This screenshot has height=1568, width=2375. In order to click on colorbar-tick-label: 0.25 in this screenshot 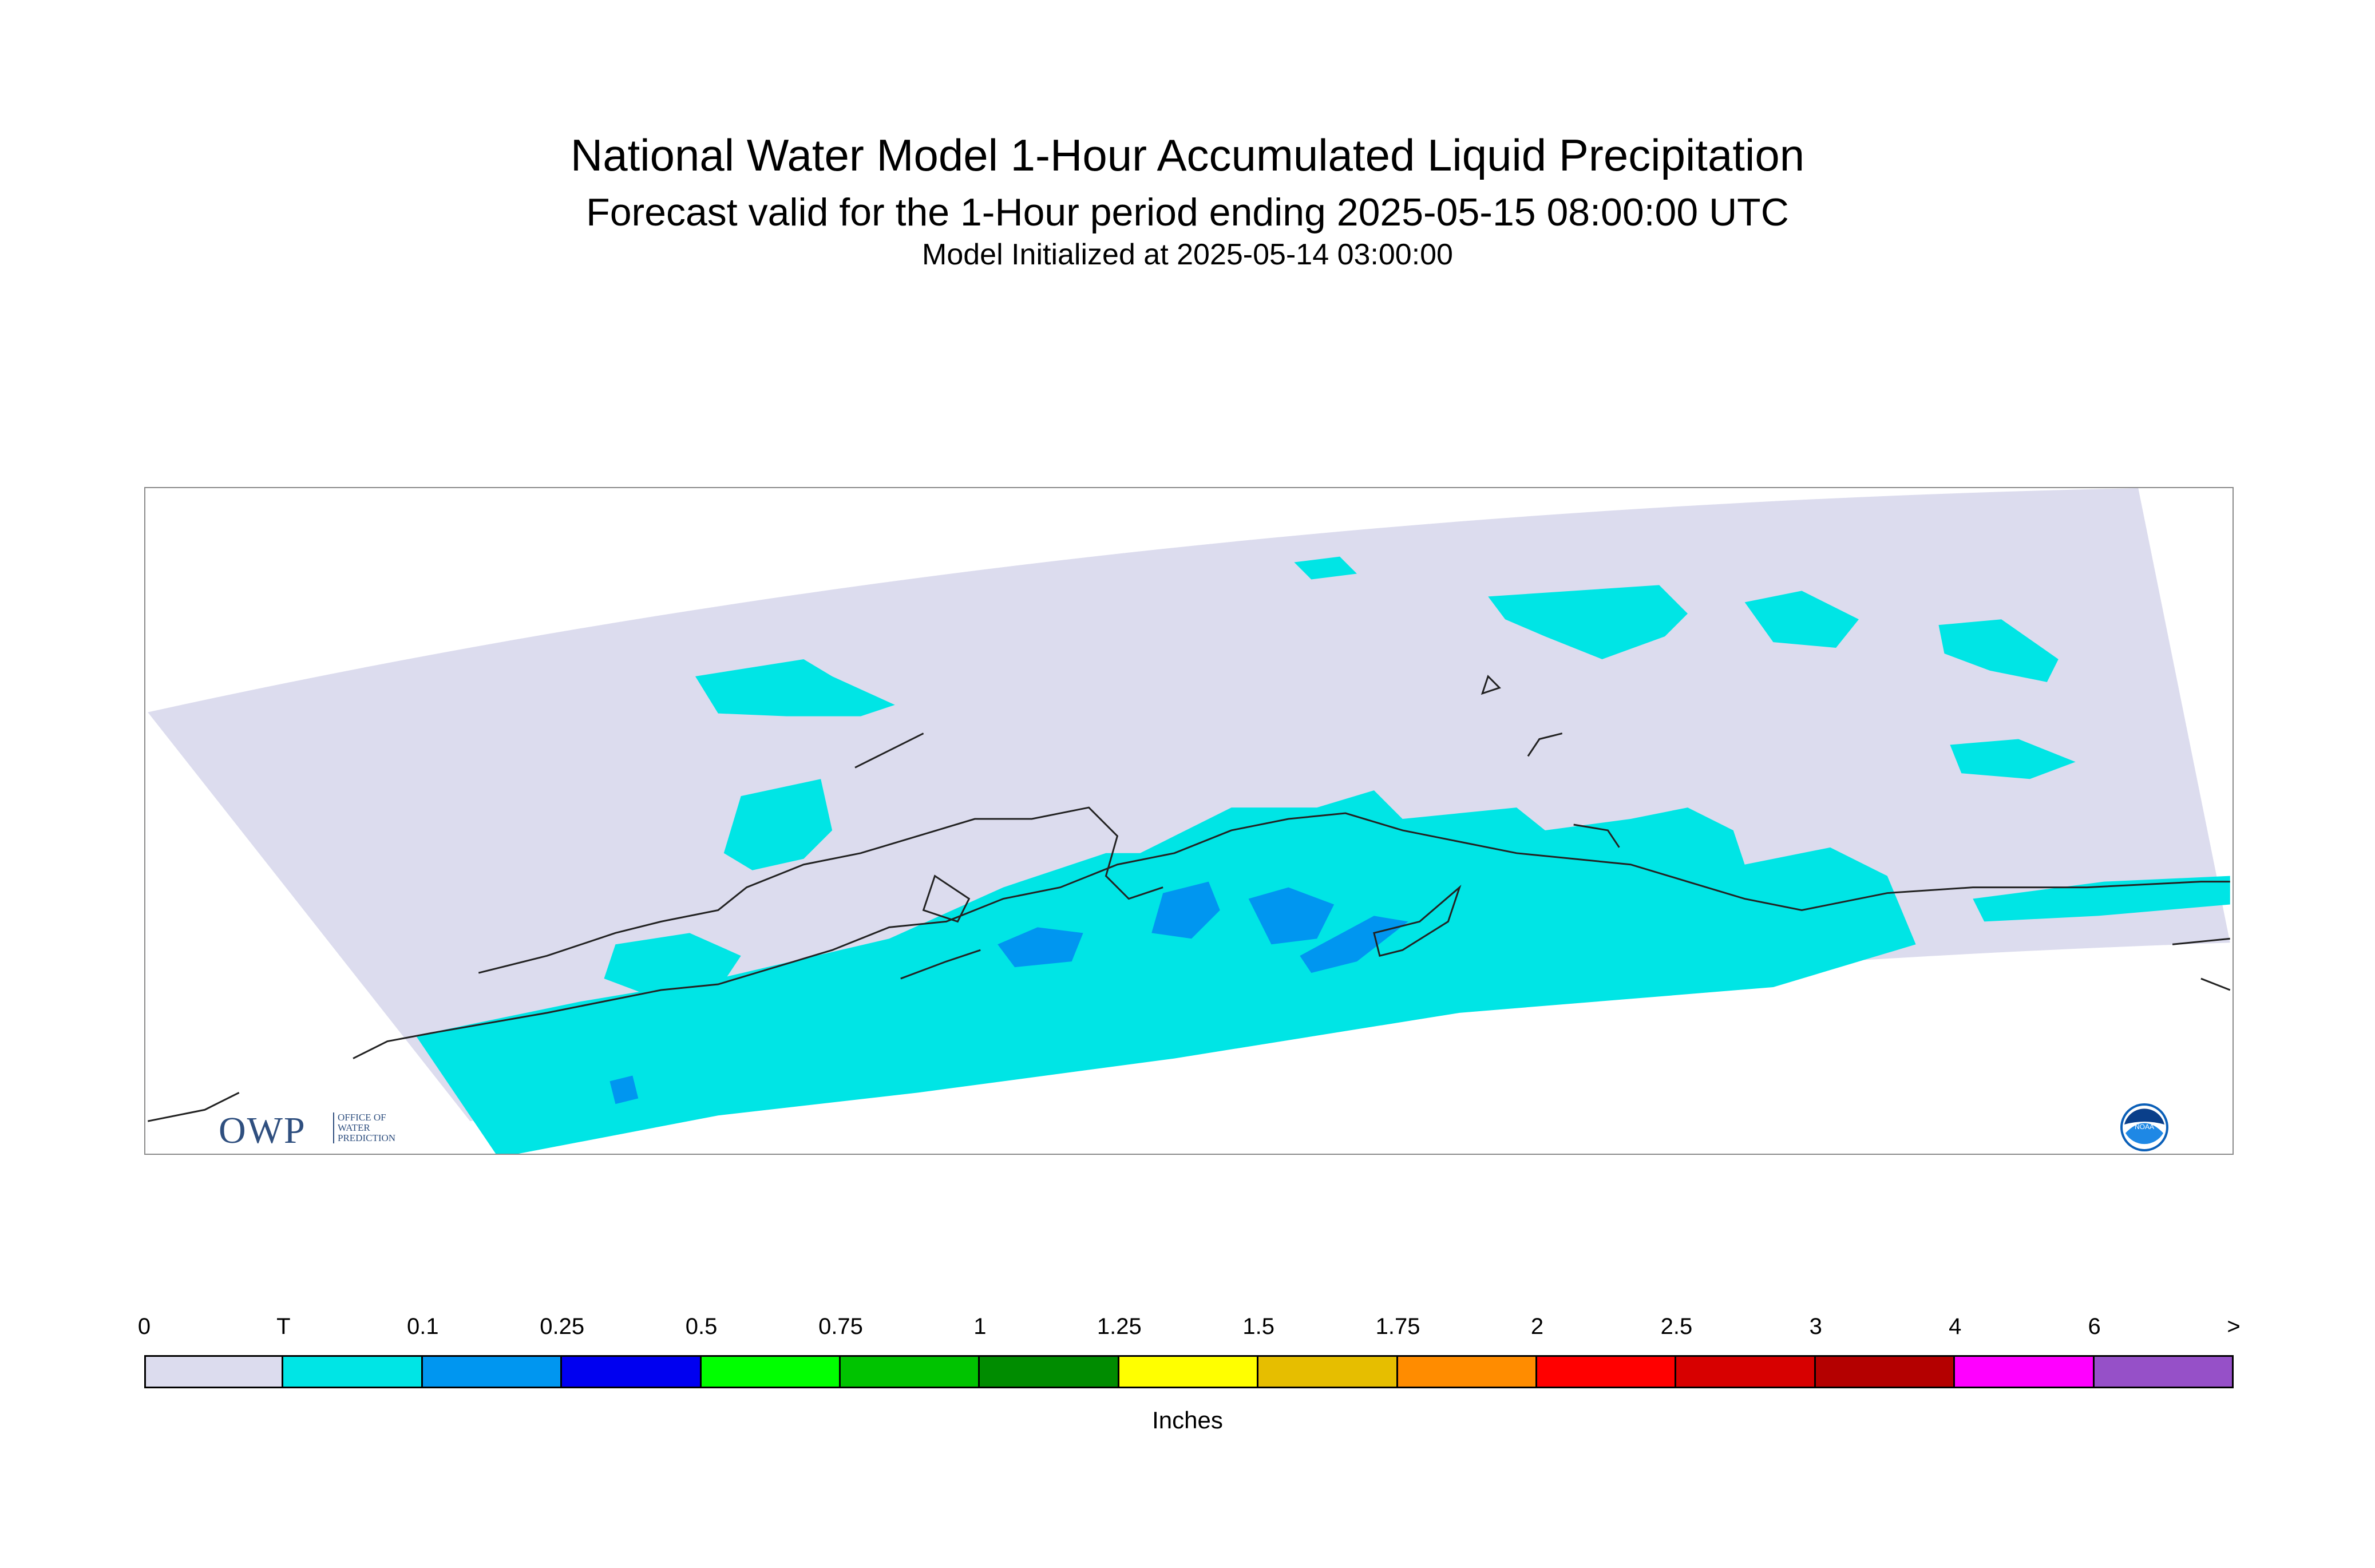, I will do `click(562, 1326)`.